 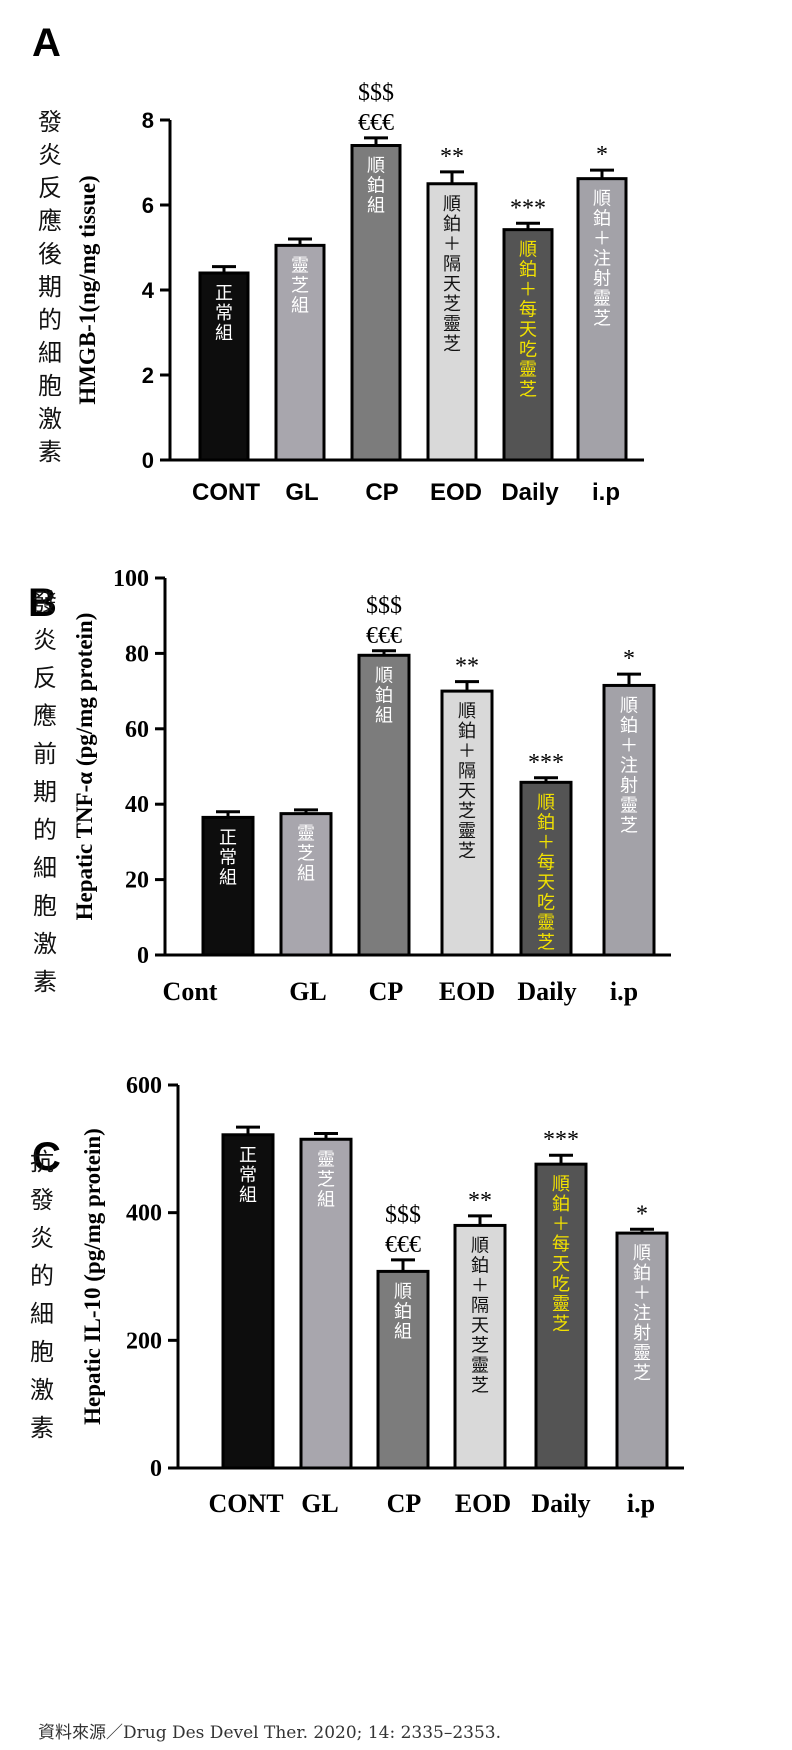 I want to click on y-tick-label: 8, so click(x=148, y=120).